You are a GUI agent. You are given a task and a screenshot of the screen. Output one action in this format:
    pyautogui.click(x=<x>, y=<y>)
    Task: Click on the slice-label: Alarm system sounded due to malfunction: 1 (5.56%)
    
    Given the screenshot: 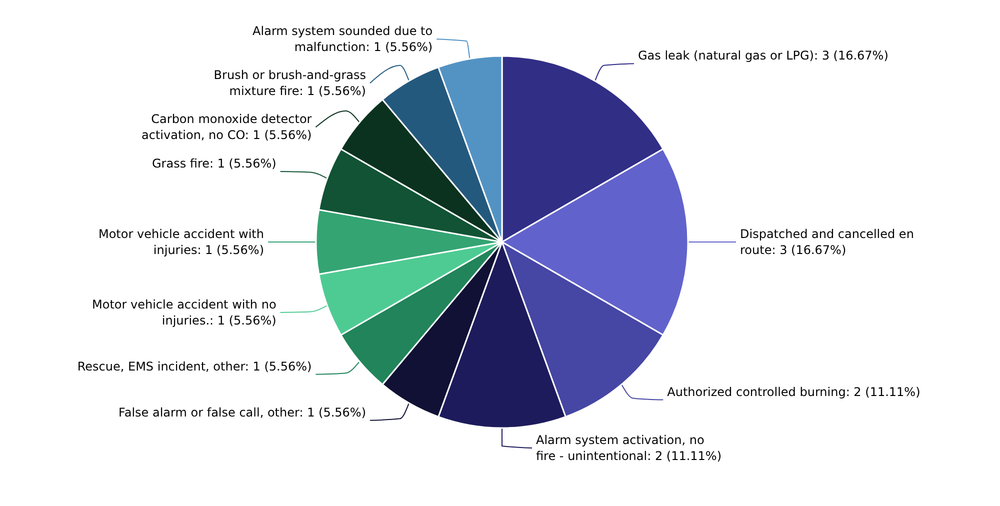 What is the action you would take?
    pyautogui.click(x=342, y=39)
    